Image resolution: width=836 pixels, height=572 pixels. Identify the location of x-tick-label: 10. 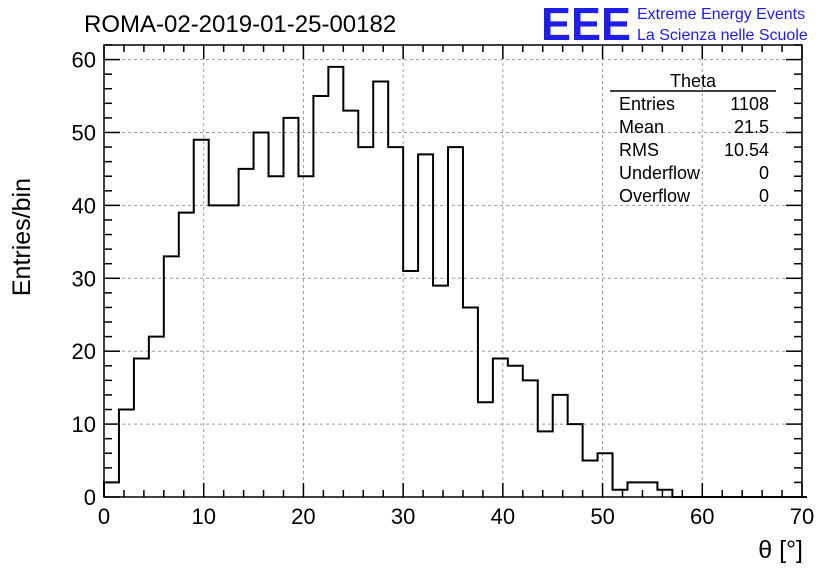
(203, 516).